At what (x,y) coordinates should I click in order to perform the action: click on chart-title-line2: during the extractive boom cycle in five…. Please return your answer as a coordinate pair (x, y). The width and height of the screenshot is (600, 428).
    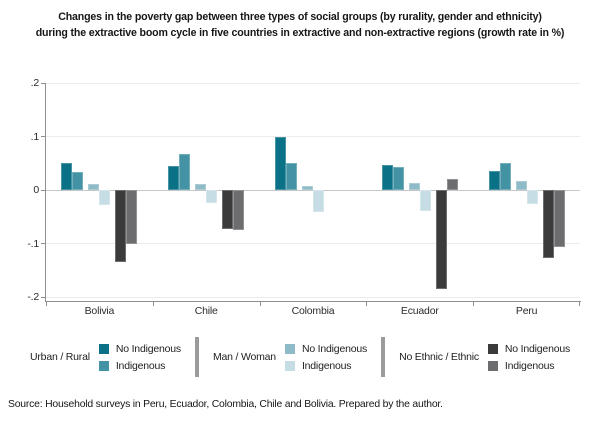
    Looking at the image, I should click on (300, 33).